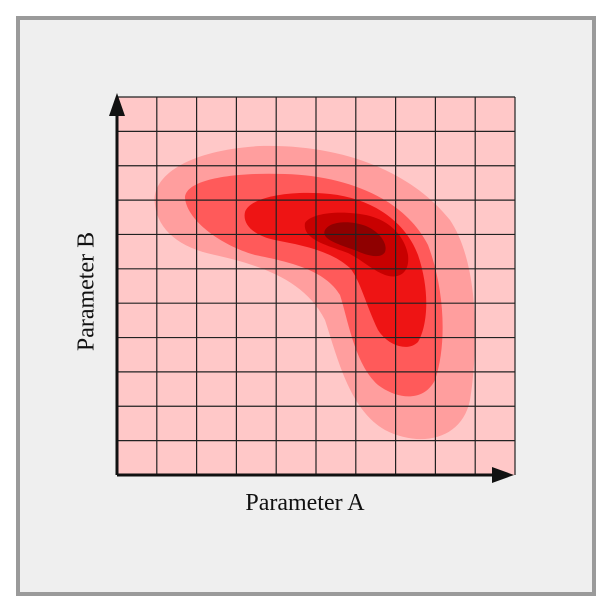 This screenshot has width=612, height=613. Describe the element at coordinates (86, 291) in the screenshot. I see `y-axis-label: Parameter B` at that location.